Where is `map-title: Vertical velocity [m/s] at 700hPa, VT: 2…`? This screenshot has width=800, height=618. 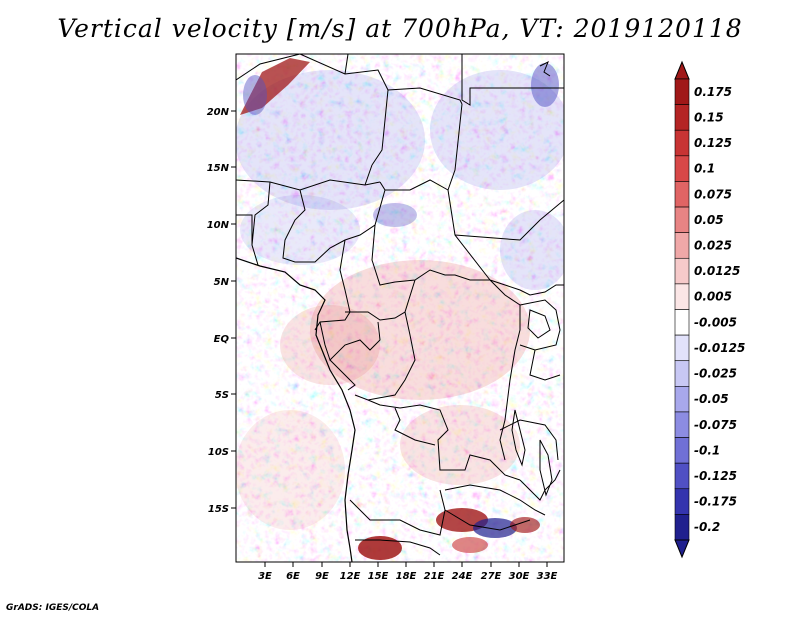 map-title: Vertical velocity [m/s] at 700hPa, VT: 2… is located at coordinates (400, 28).